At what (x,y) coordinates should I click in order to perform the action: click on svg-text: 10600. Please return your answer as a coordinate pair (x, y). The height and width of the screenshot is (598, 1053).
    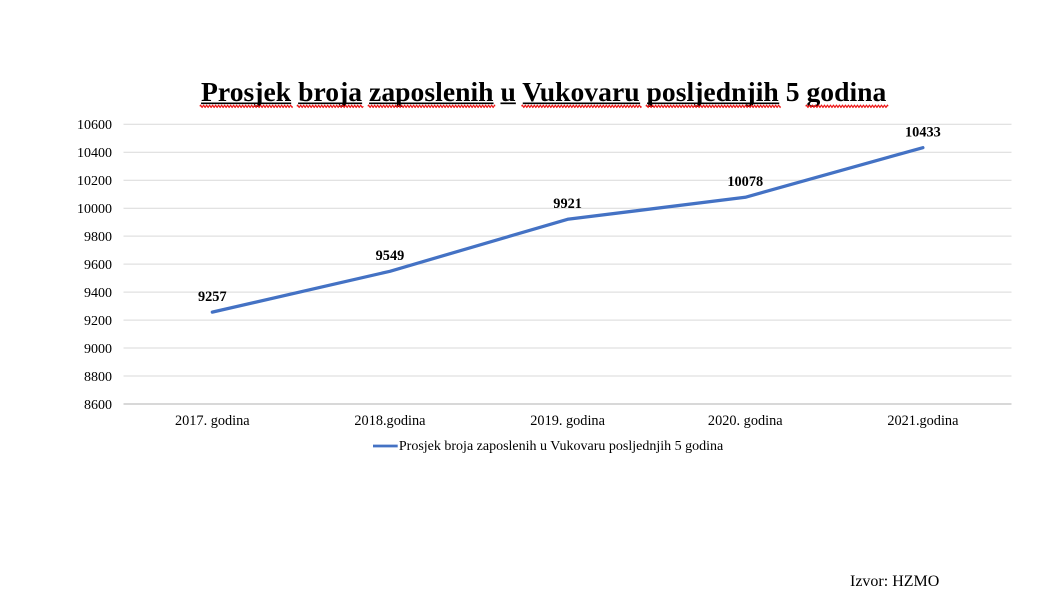
    Looking at the image, I should click on (94, 125).